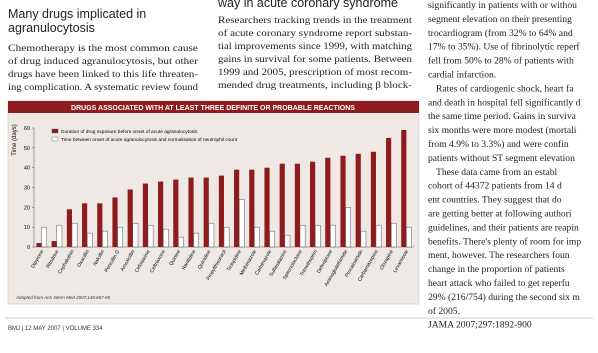  Describe the element at coordinates (504, 241) in the screenshot. I see `body-line: benefits. There's plenty of room for imp` at that location.